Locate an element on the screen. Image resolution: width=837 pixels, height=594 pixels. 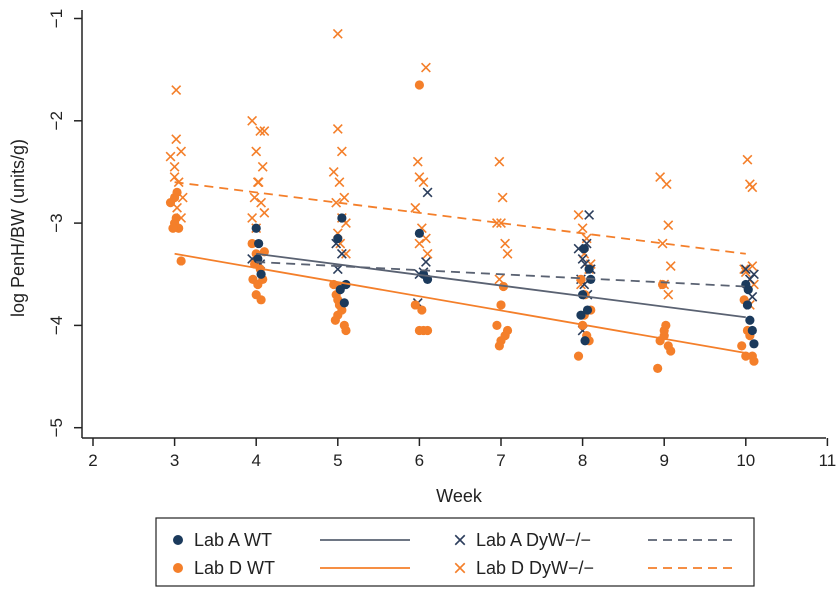
trend-line-lab-d-dyw is located at coordinates (460, 218).